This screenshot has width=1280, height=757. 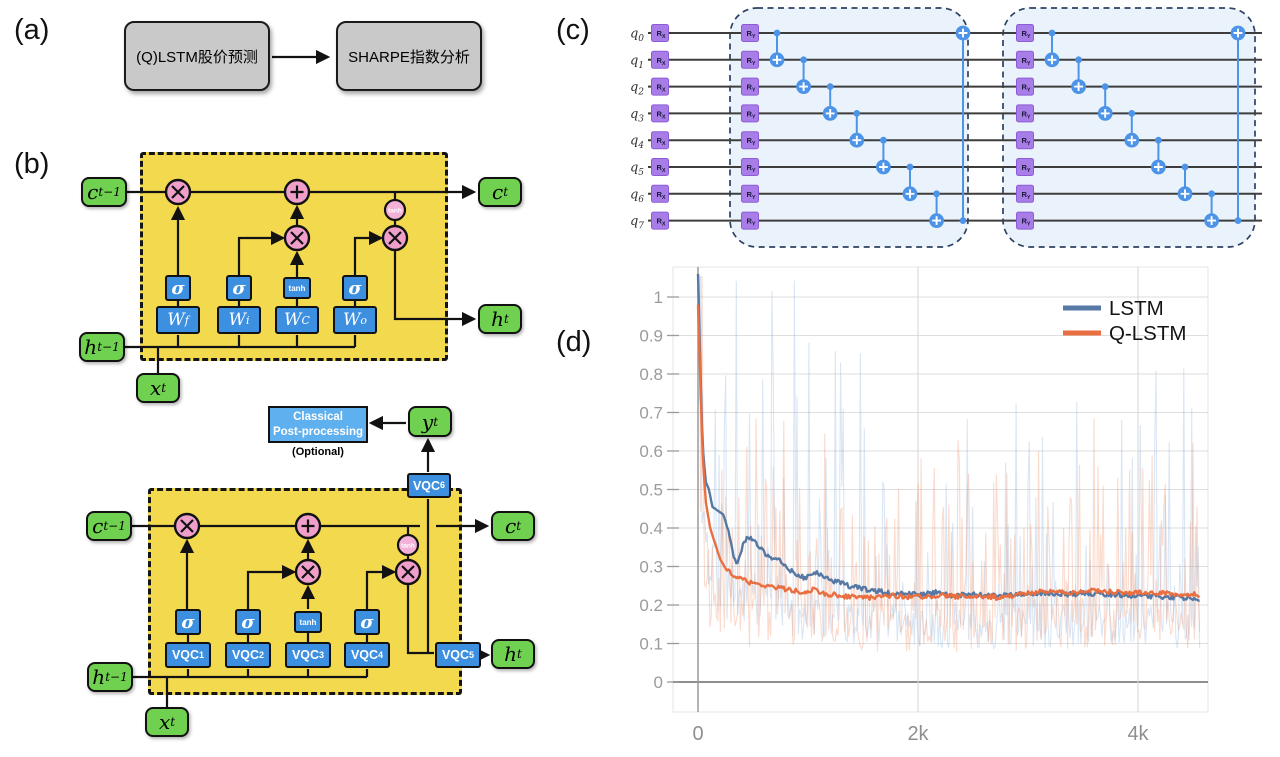 I want to click on classical-cell-operators: tanh, so click(x=286, y=215).